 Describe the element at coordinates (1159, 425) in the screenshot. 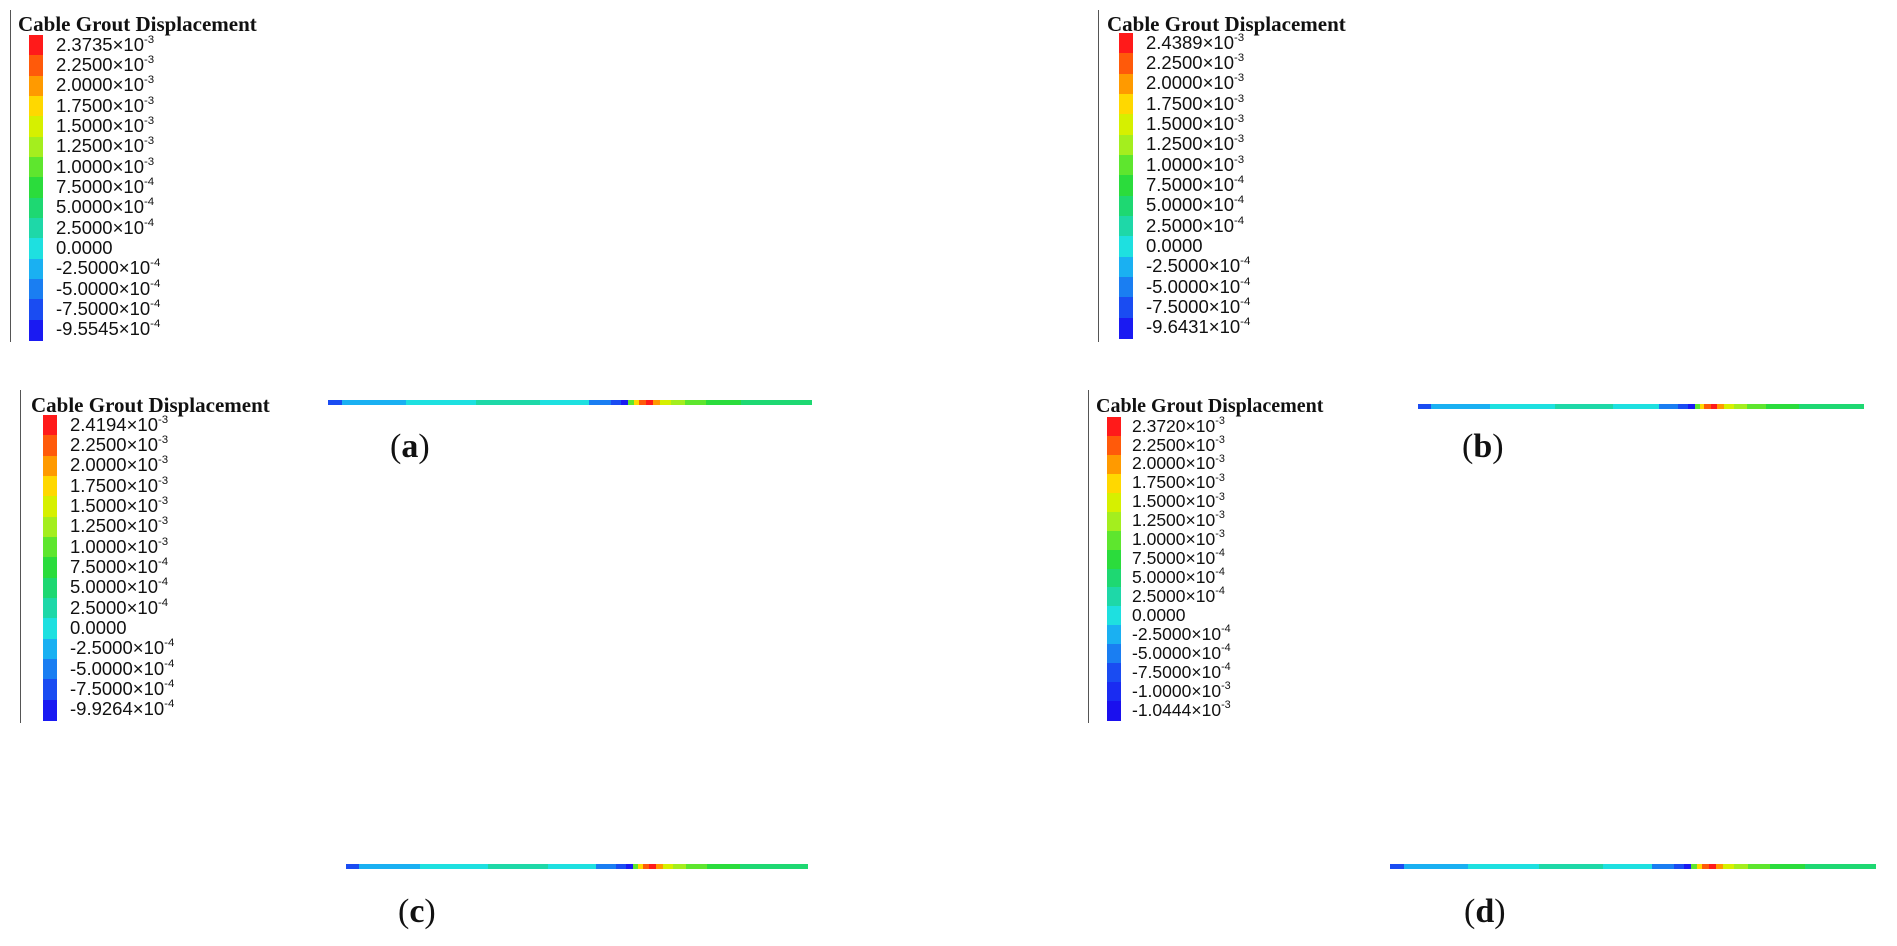

I see `legend-mantissa: 2.3720` at that location.